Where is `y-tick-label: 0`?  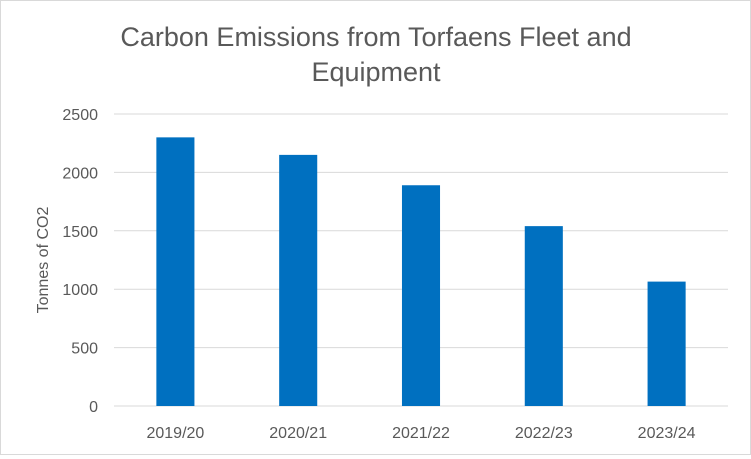 y-tick-label: 0 is located at coordinates (93, 407).